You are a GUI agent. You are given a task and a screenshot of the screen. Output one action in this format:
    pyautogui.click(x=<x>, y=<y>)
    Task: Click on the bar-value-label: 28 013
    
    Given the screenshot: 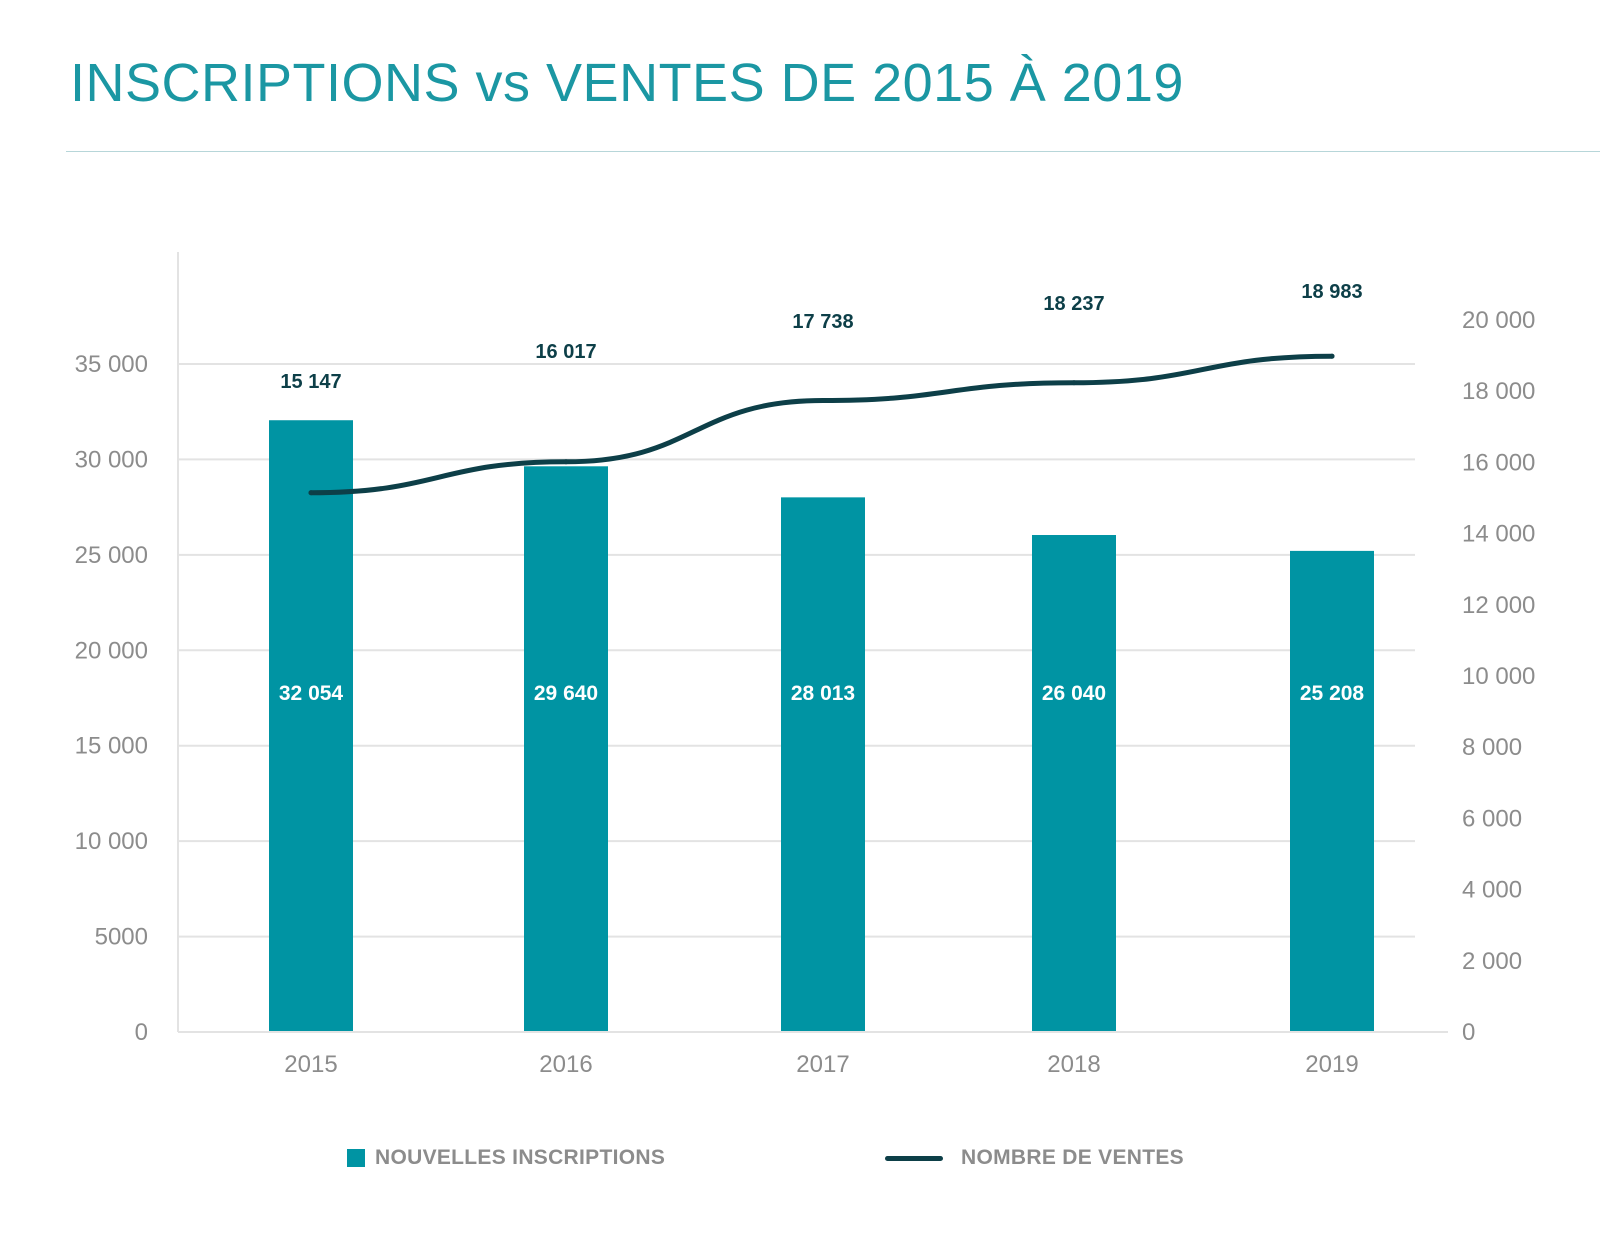 What is the action you would take?
    pyautogui.click(x=823, y=693)
    